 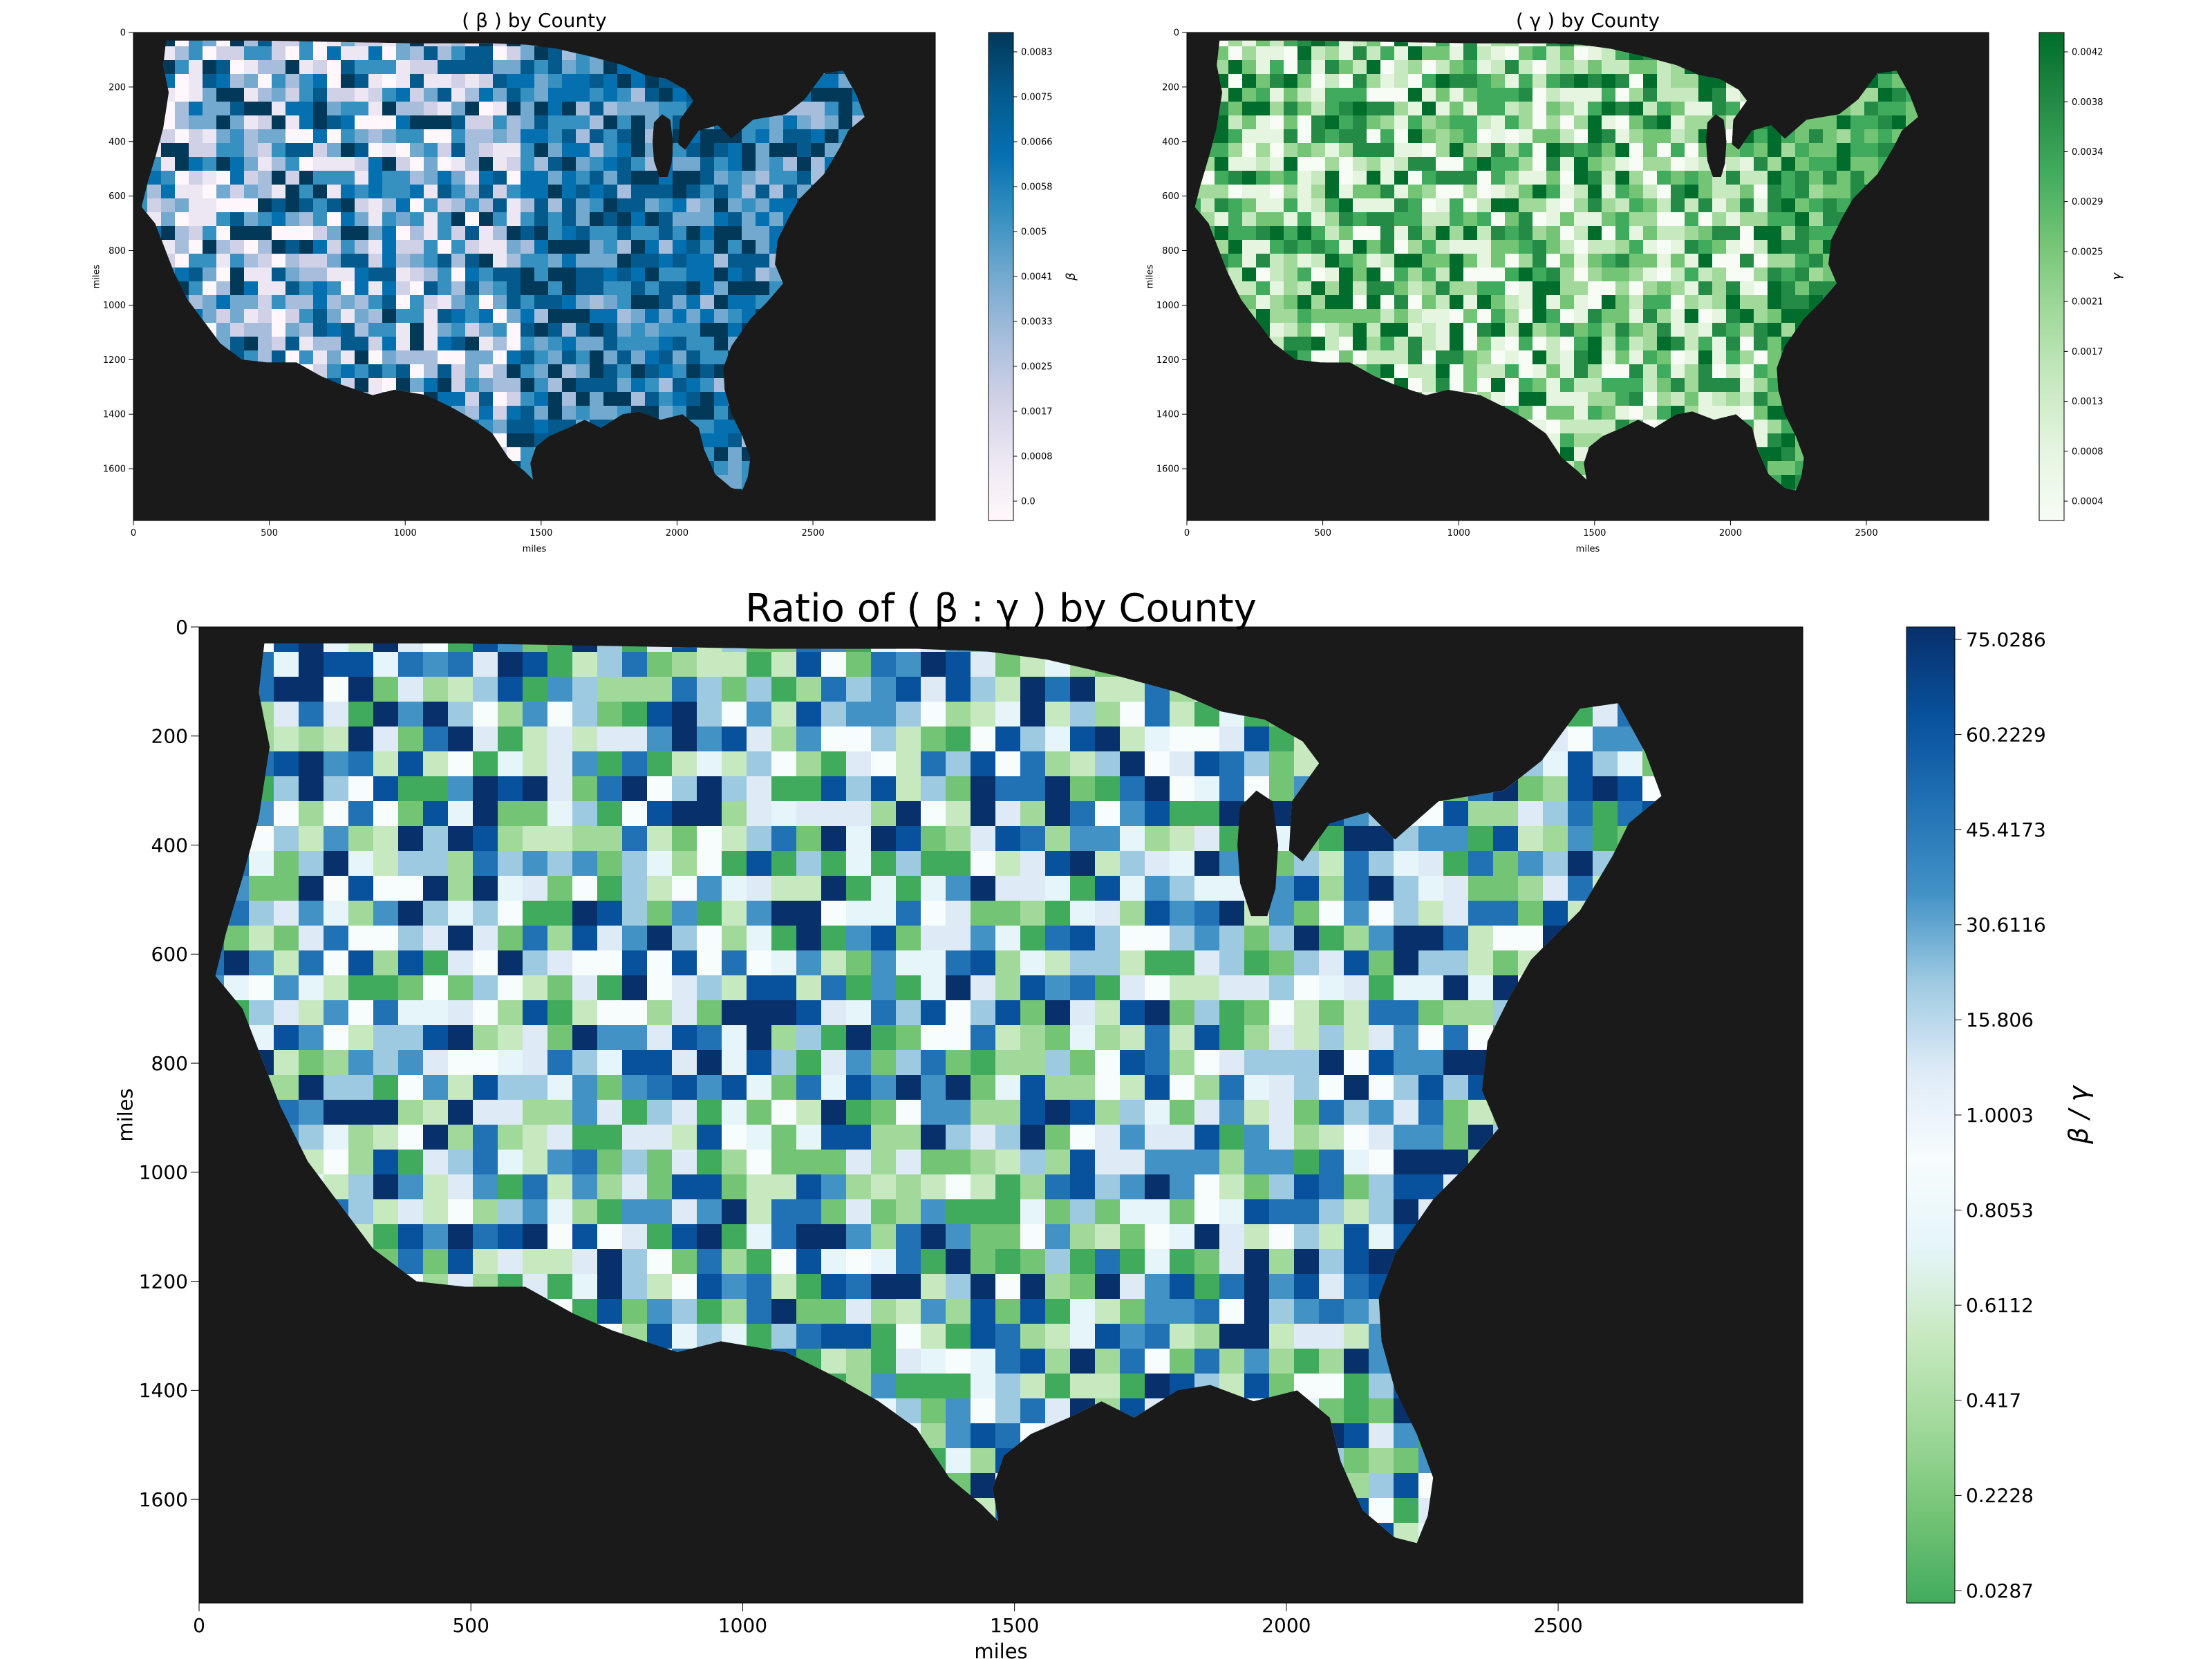 What do you see at coordinates (123, 34) in the screenshot?
I see `y-tick-label: 0` at bounding box center [123, 34].